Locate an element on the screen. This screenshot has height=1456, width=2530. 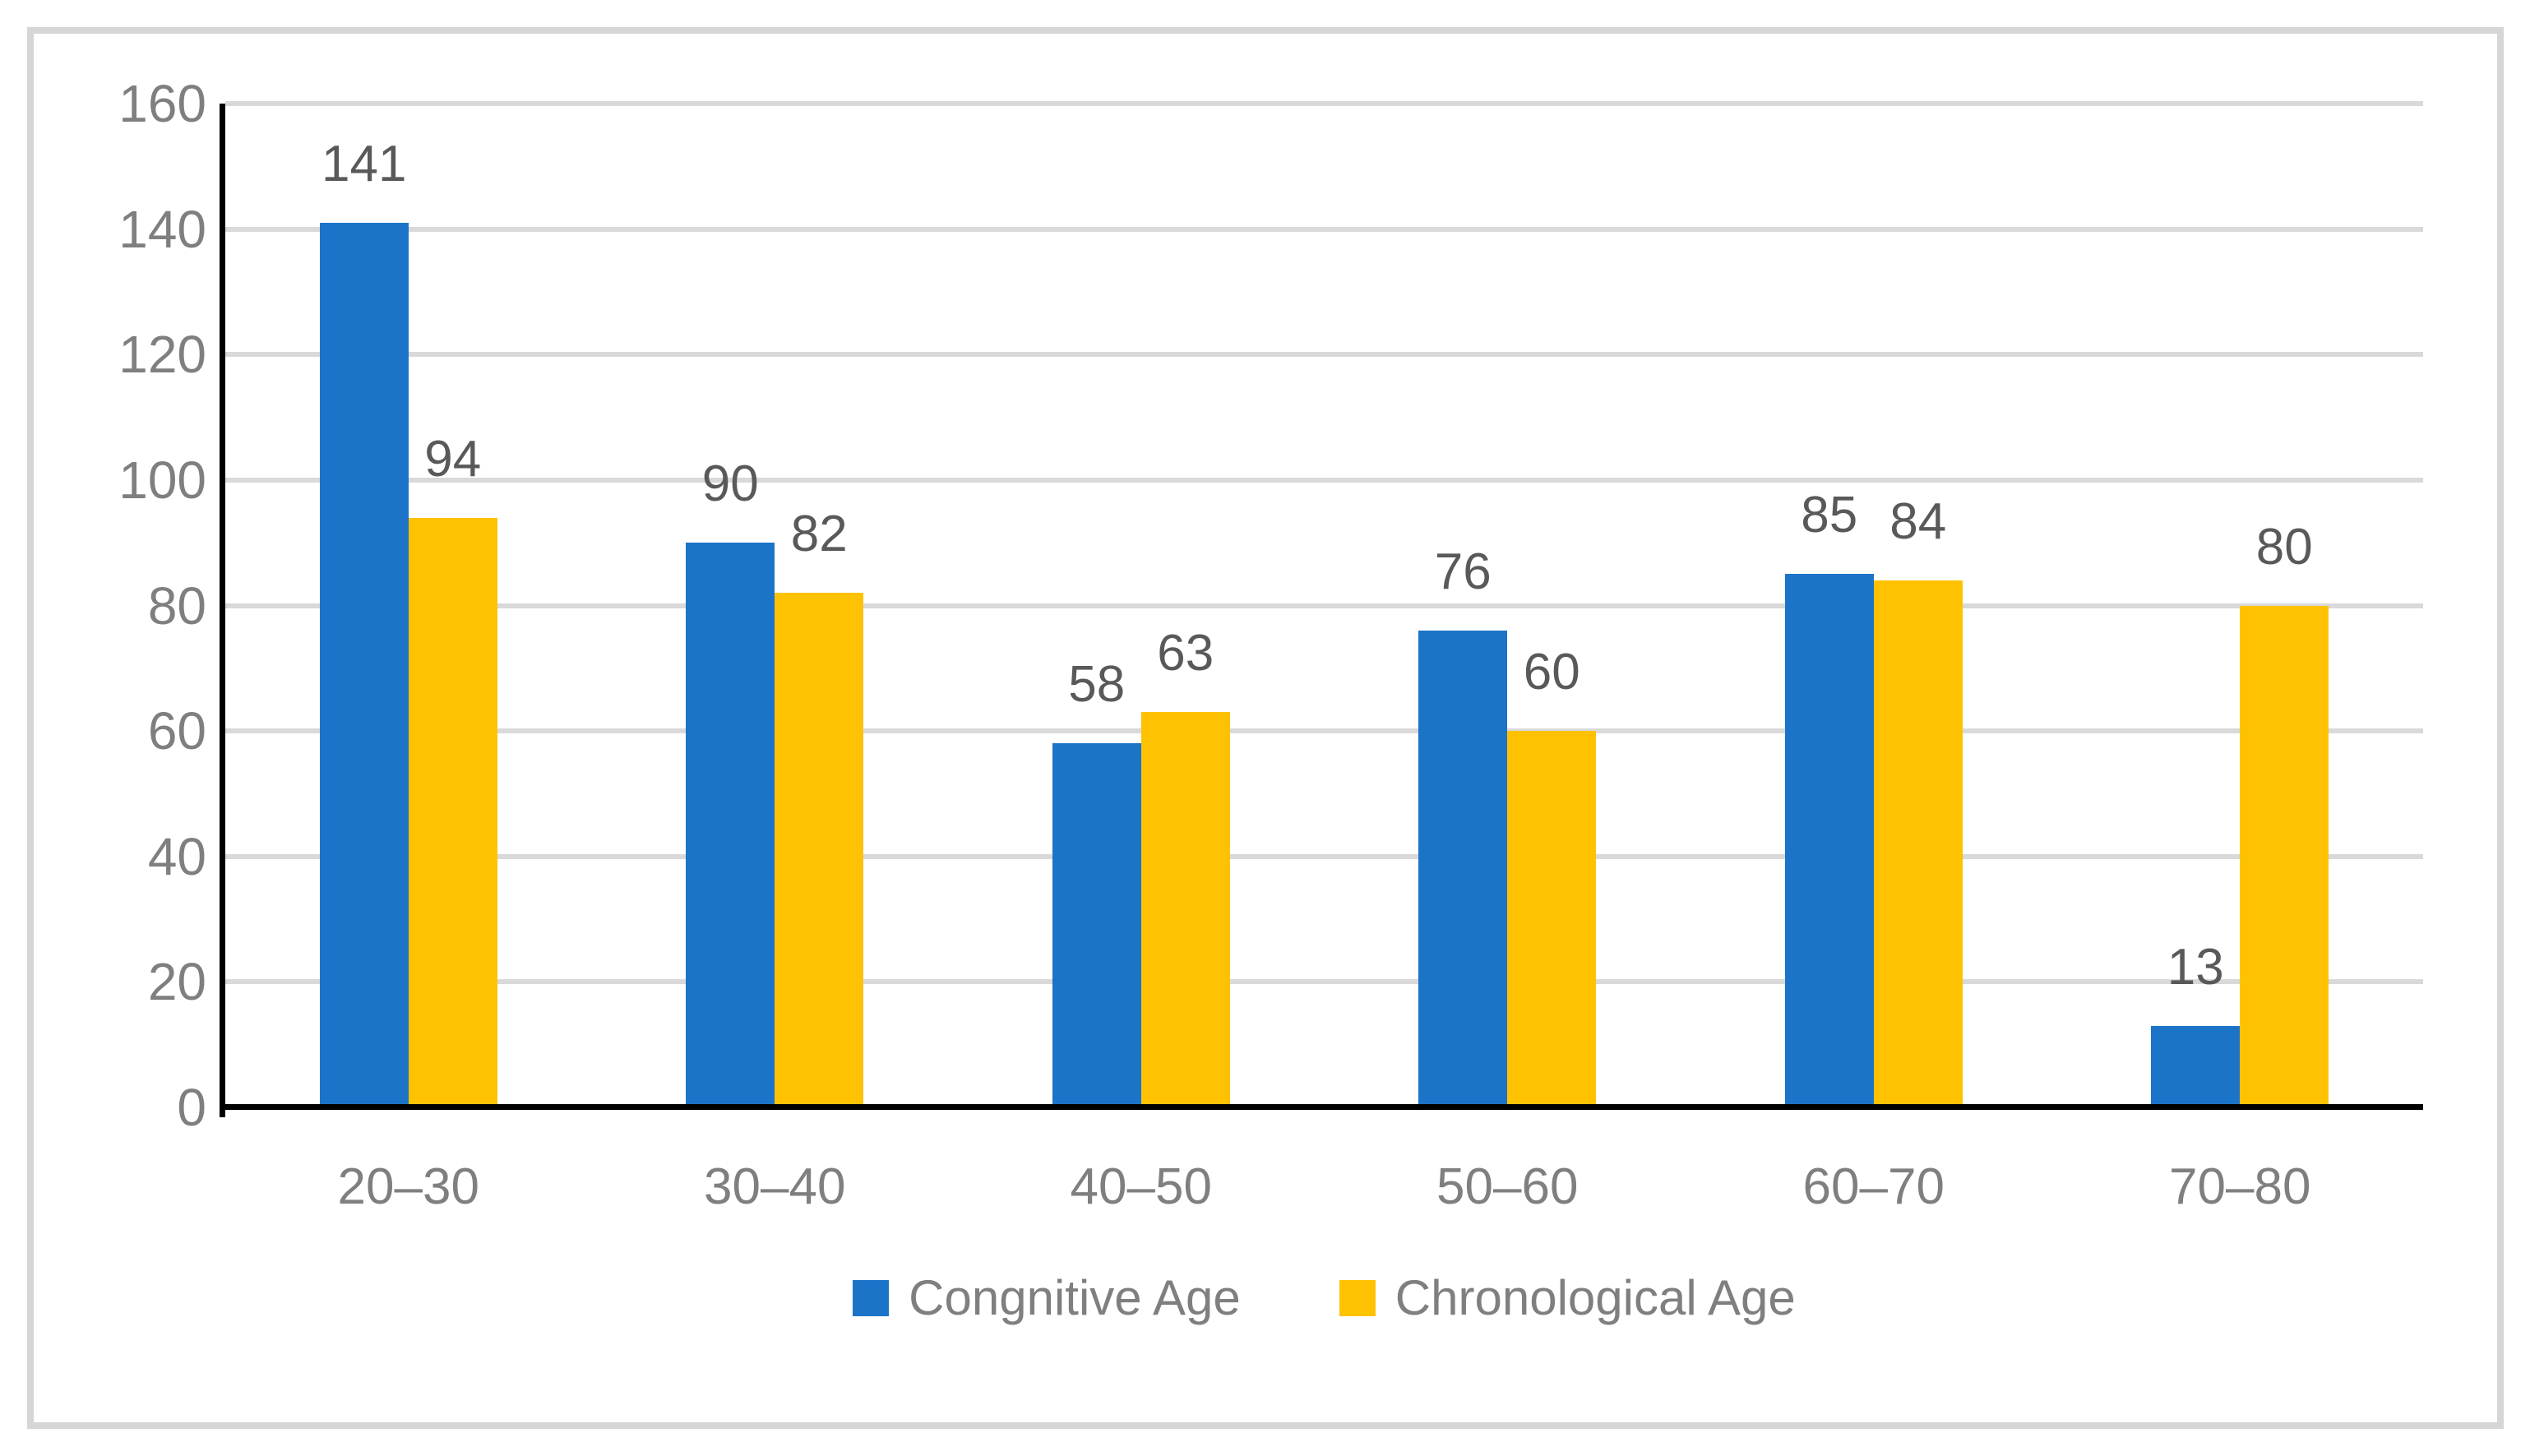
bar-slot: 80 is located at coordinates (2285, 605).